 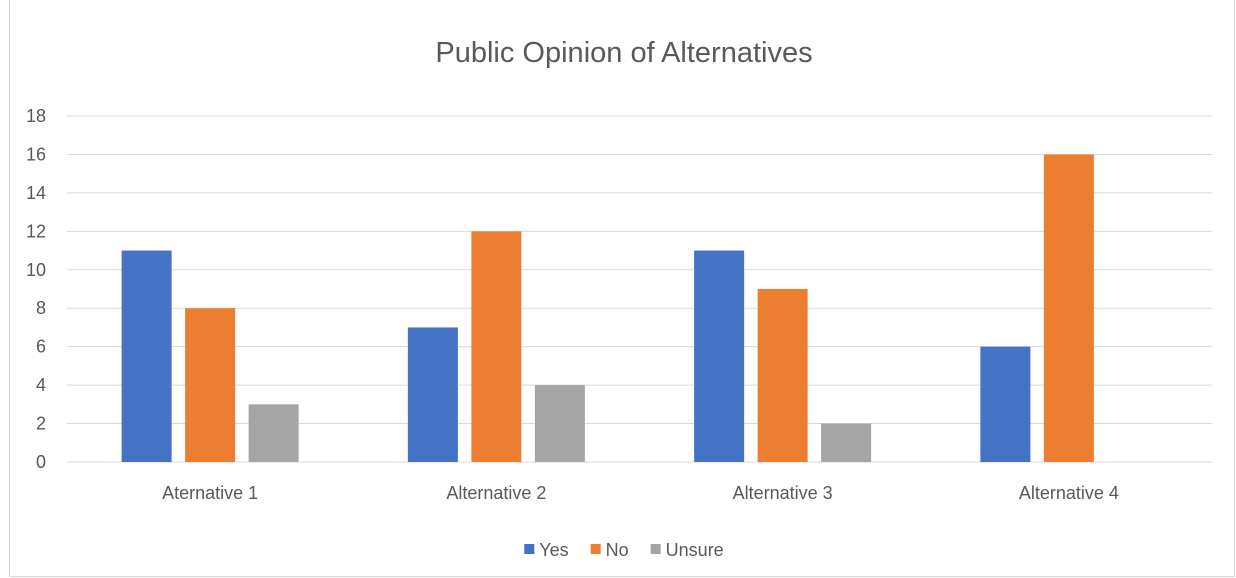 I want to click on x-tick-label: Alternative 3, so click(x=783, y=493).